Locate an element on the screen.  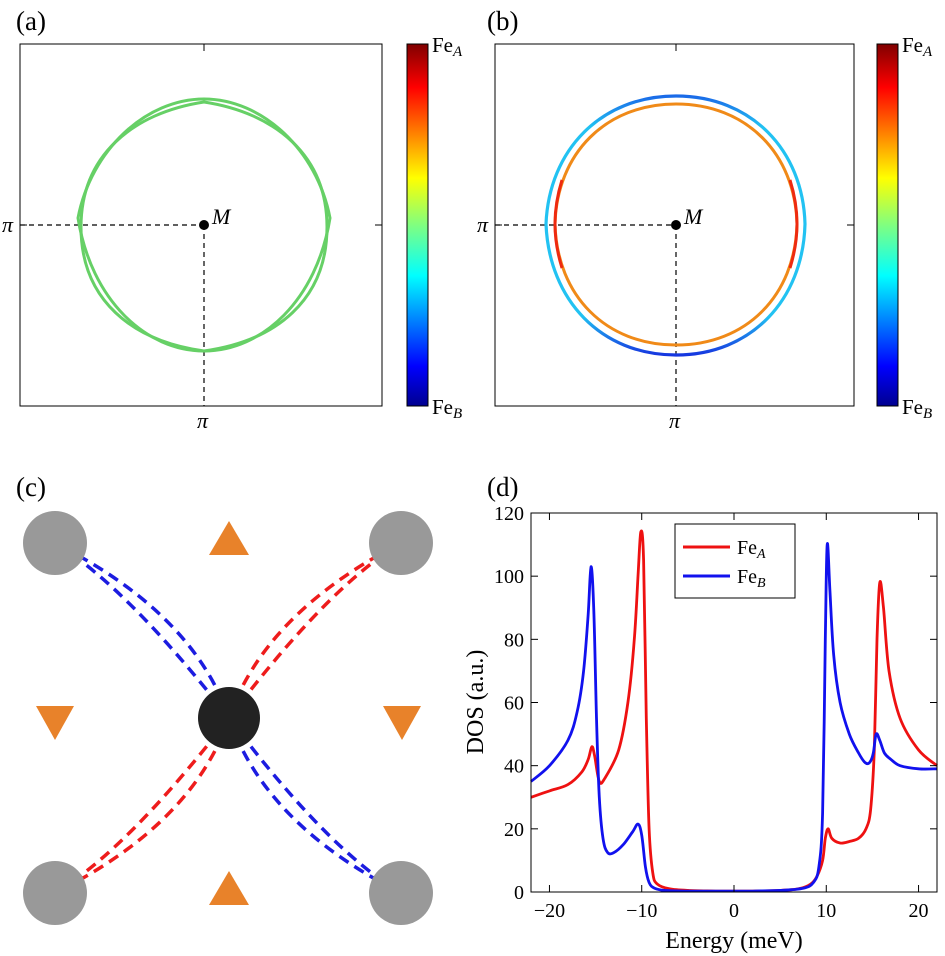
fermi-surface-outer-contour-b is located at coordinates (675, 225).